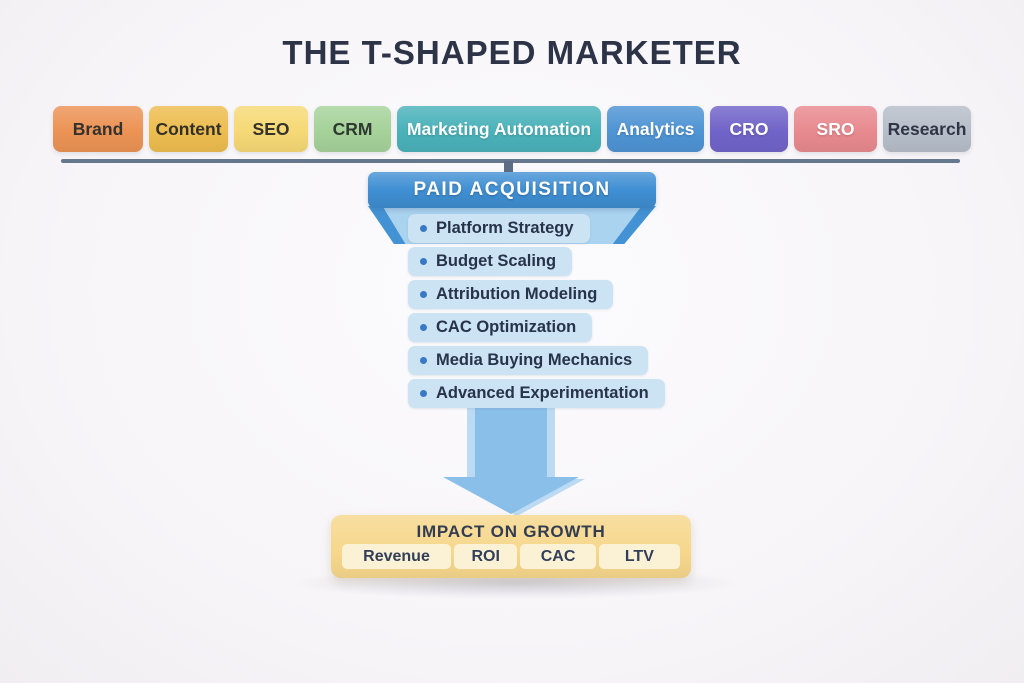 This screenshot has width=1024, height=683. Describe the element at coordinates (558, 556) in the screenshot. I see `metric-cac: CAC` at that location.